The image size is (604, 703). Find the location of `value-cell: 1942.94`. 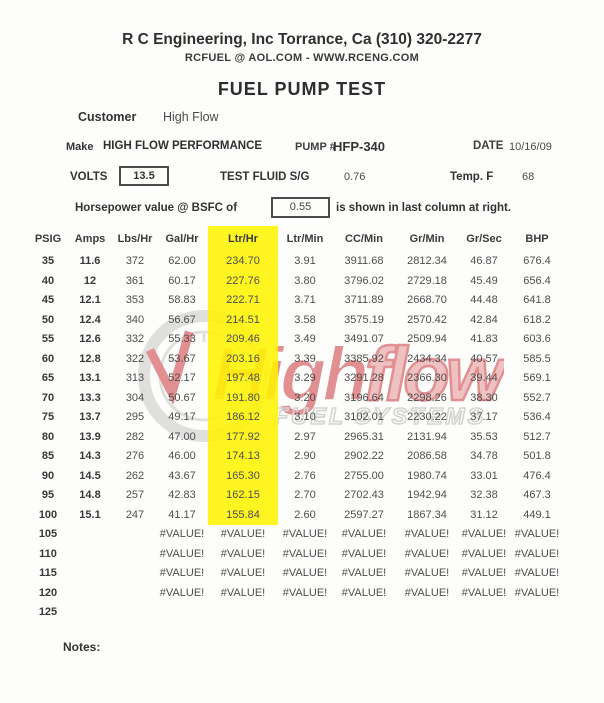

value-cell: 1942.94 is located at coordinates (427, 495).